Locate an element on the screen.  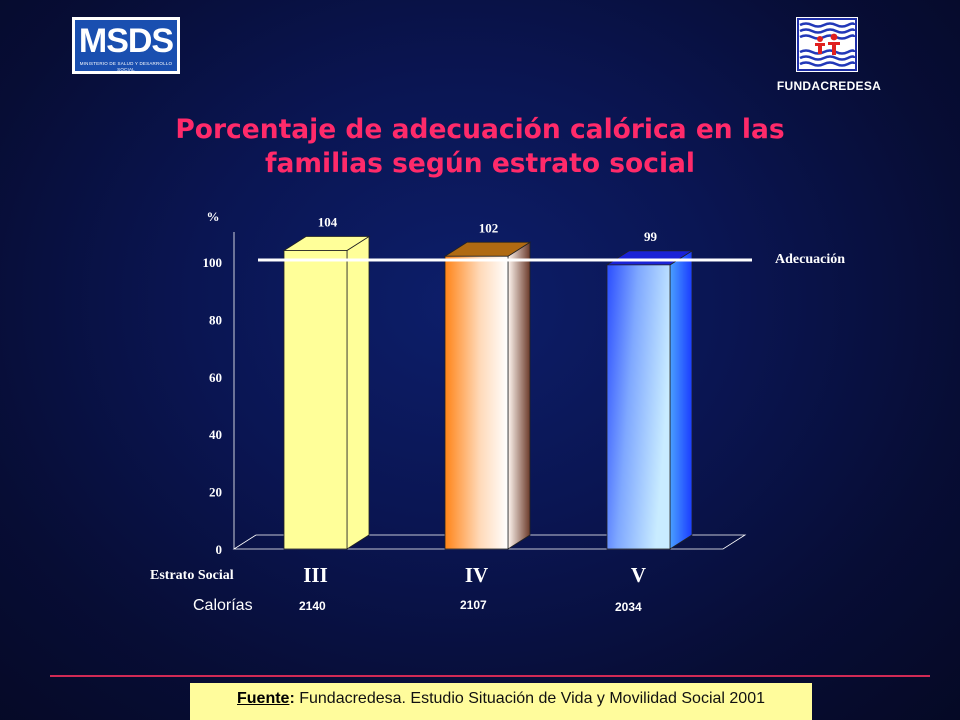
y-tick-label: 40 is located at coordinates (215, 434).